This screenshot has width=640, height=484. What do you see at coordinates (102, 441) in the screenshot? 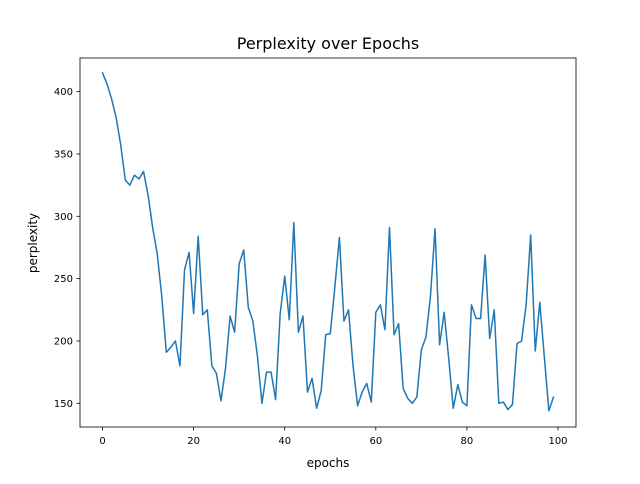
I see `x-tick-label: 0` at bounding box center [102, 441].